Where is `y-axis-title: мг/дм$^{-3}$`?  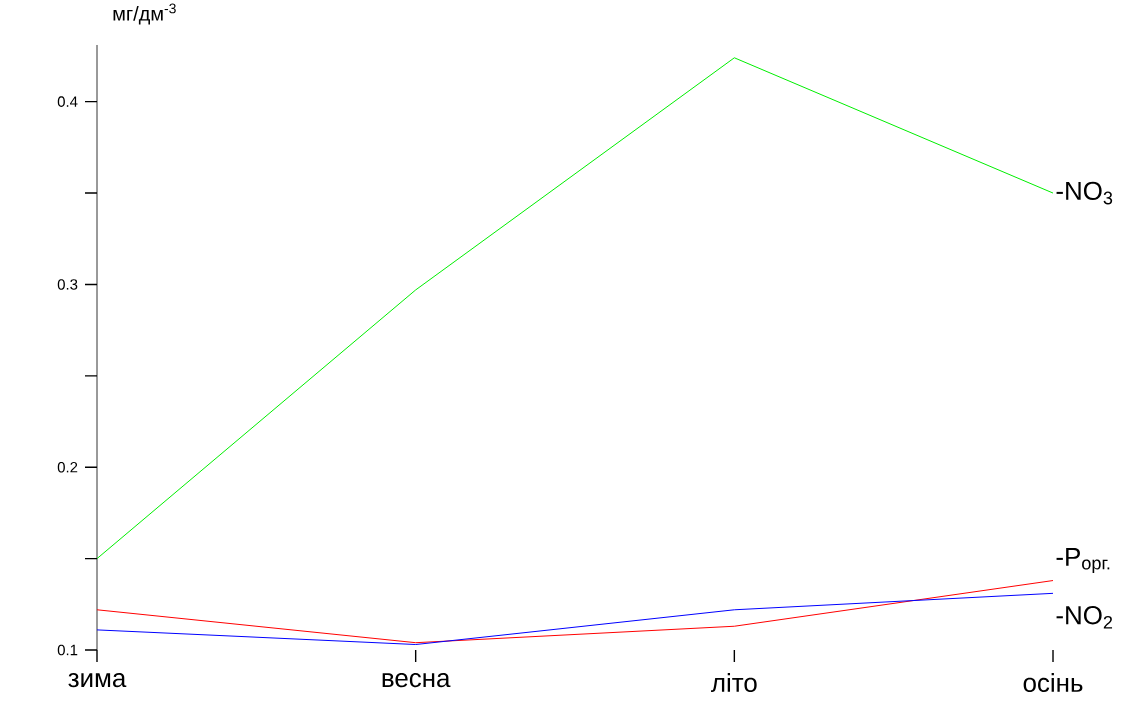 y-axis-title: мг/дм$^{-3}$ is located at coordinates (144, 14).